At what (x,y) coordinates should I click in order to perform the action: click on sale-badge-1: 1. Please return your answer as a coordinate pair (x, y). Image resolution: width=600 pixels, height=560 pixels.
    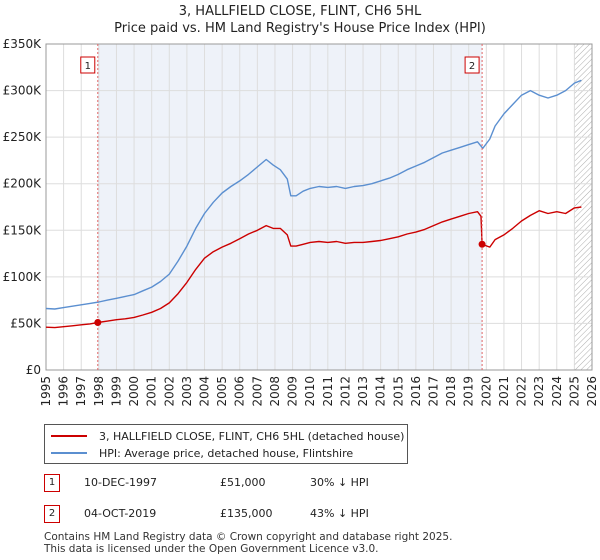
    Looking at the image, I should click on (52, 483).